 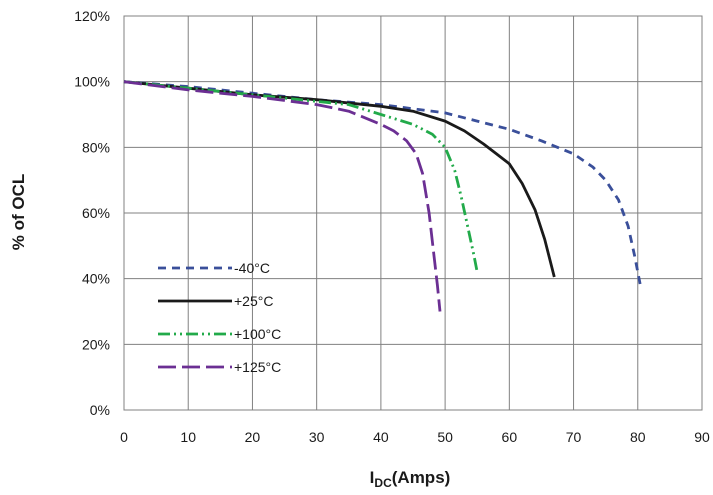 What do you see at coordinates (638, 437) in the screenshot?
I see `x-tick-label: 80` at bounding box center [638, 437].